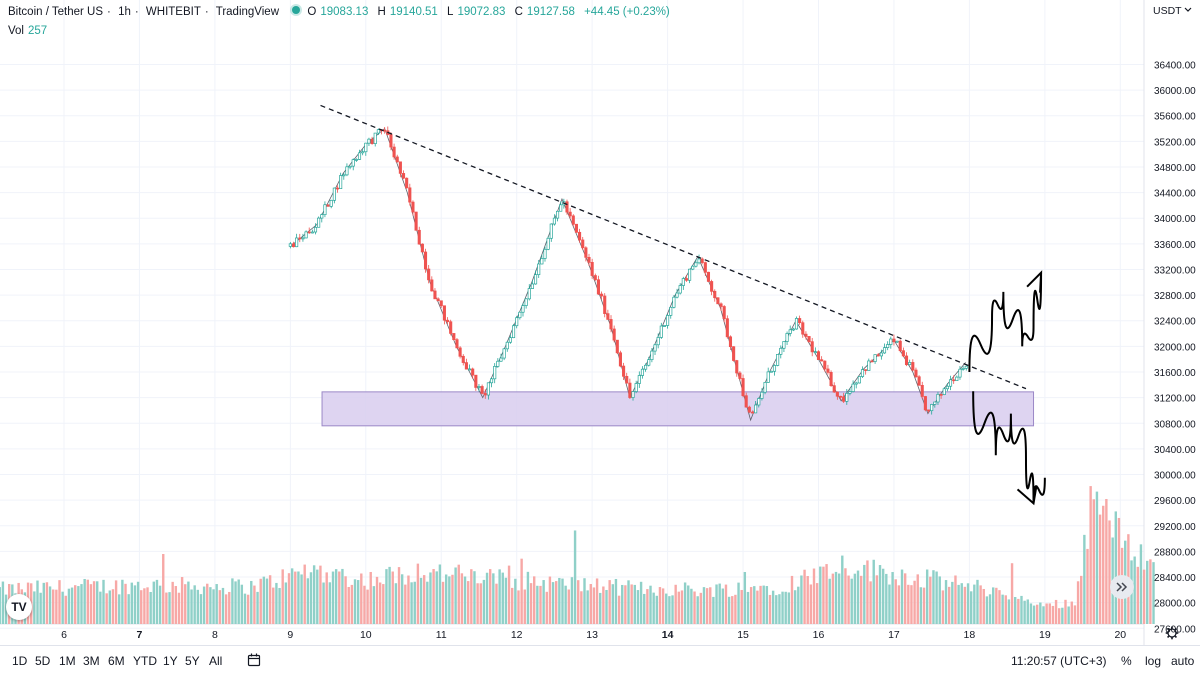 This screenshot has height=676, width=1200. Describe the element at coordinates (1153, 661) in the screenshot. I see `log-scale-toggle: log` at that location.